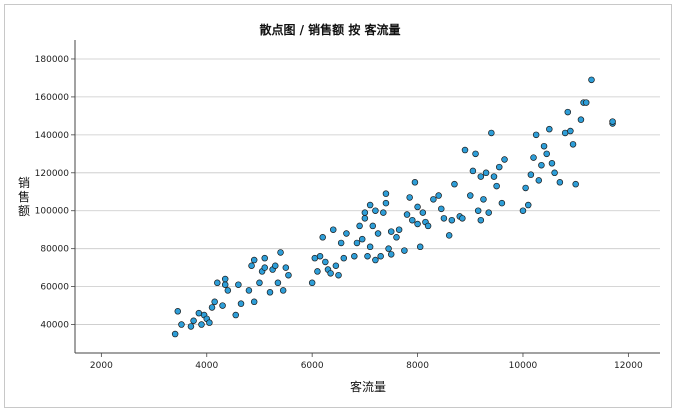 The width and height of the screenshot is (680, 415). I want to click on y-axis-title: 销售额, so click(24, 197).